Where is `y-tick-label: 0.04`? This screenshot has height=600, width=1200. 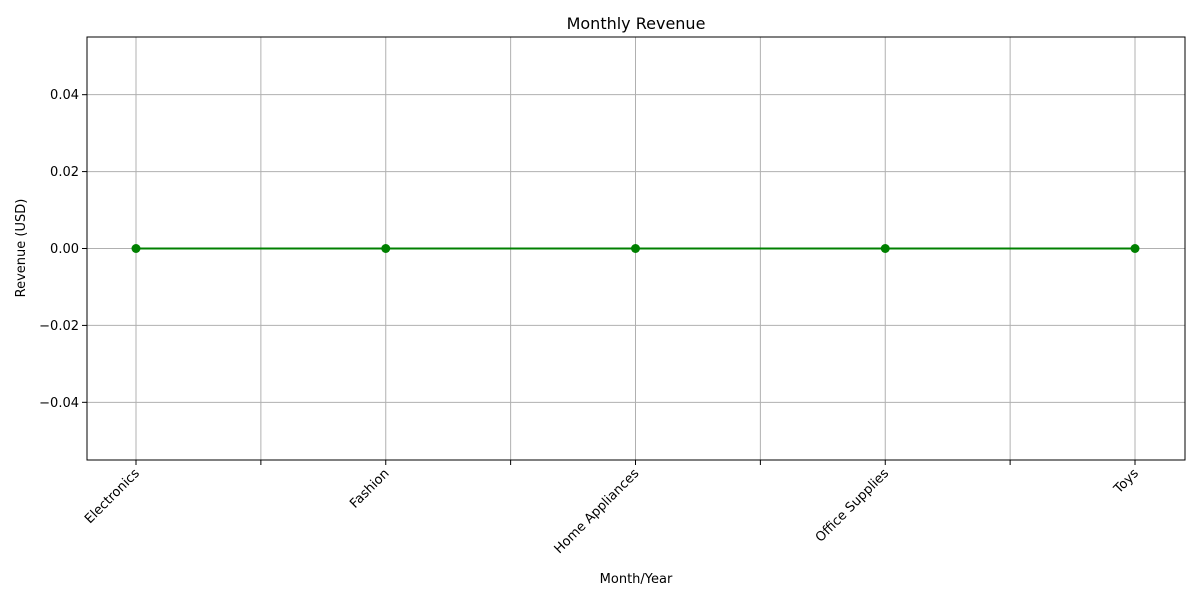 y-tick-label: 0.04 is located at coordinates (64, 95).